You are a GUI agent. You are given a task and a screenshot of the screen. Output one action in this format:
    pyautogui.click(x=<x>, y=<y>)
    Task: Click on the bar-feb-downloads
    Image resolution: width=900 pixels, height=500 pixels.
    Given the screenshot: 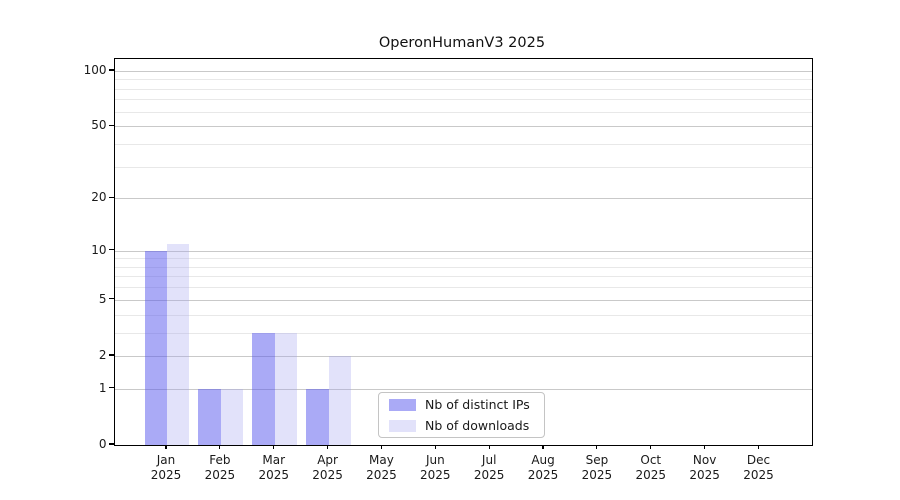 What is the action you would take?
    pyautogui.click(x=232, y=416)
    